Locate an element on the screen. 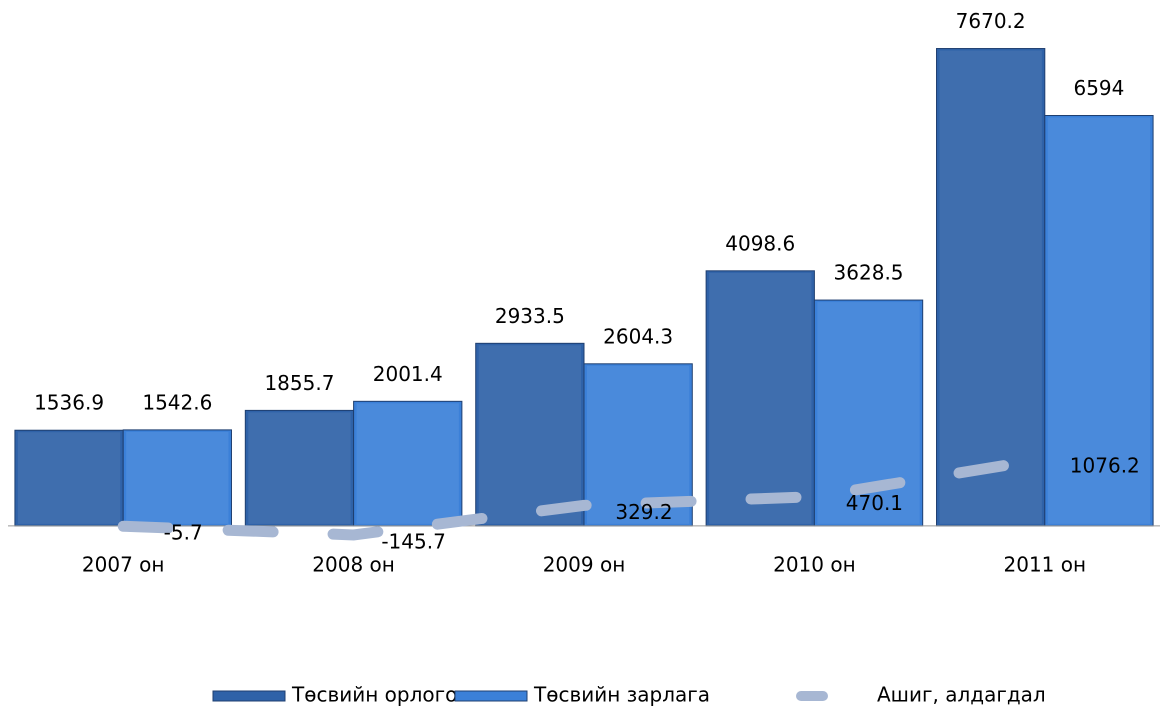 This screenshot has height=714, width=1165. data-label: 1855.7 is located at coordinates (299, 383).